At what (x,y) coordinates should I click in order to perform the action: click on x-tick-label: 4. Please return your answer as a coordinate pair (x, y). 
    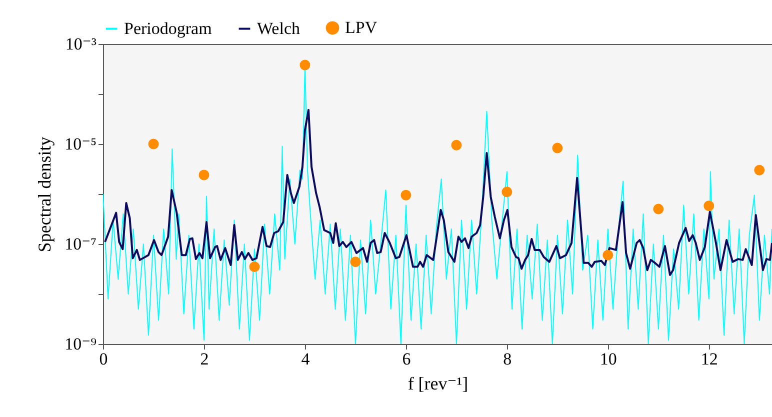
    Looking at the image, I should click on (305, 359).